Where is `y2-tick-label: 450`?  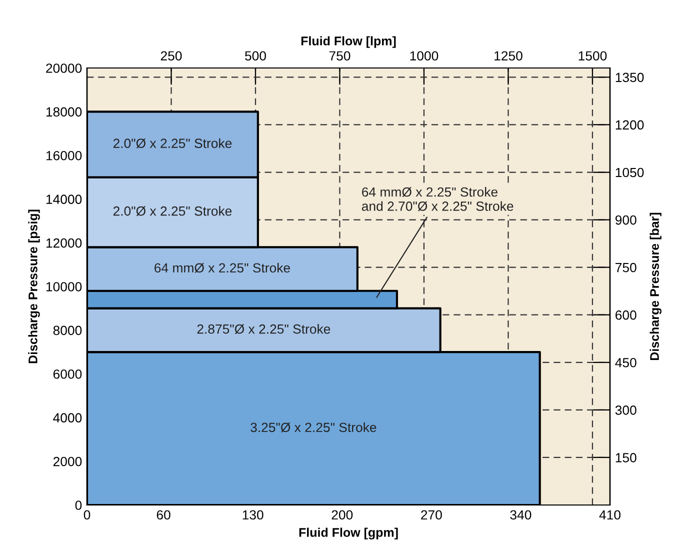 y2-tick-label: 450 is located at coordinates (625, 363).